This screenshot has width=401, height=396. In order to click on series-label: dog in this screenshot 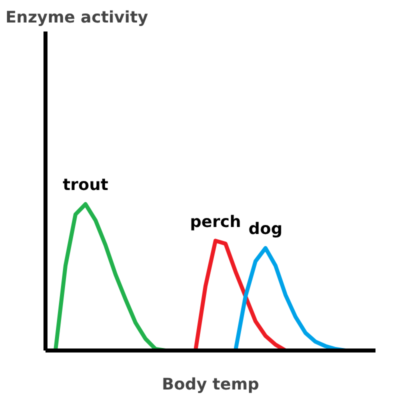, I will do `click(265, 228)`.